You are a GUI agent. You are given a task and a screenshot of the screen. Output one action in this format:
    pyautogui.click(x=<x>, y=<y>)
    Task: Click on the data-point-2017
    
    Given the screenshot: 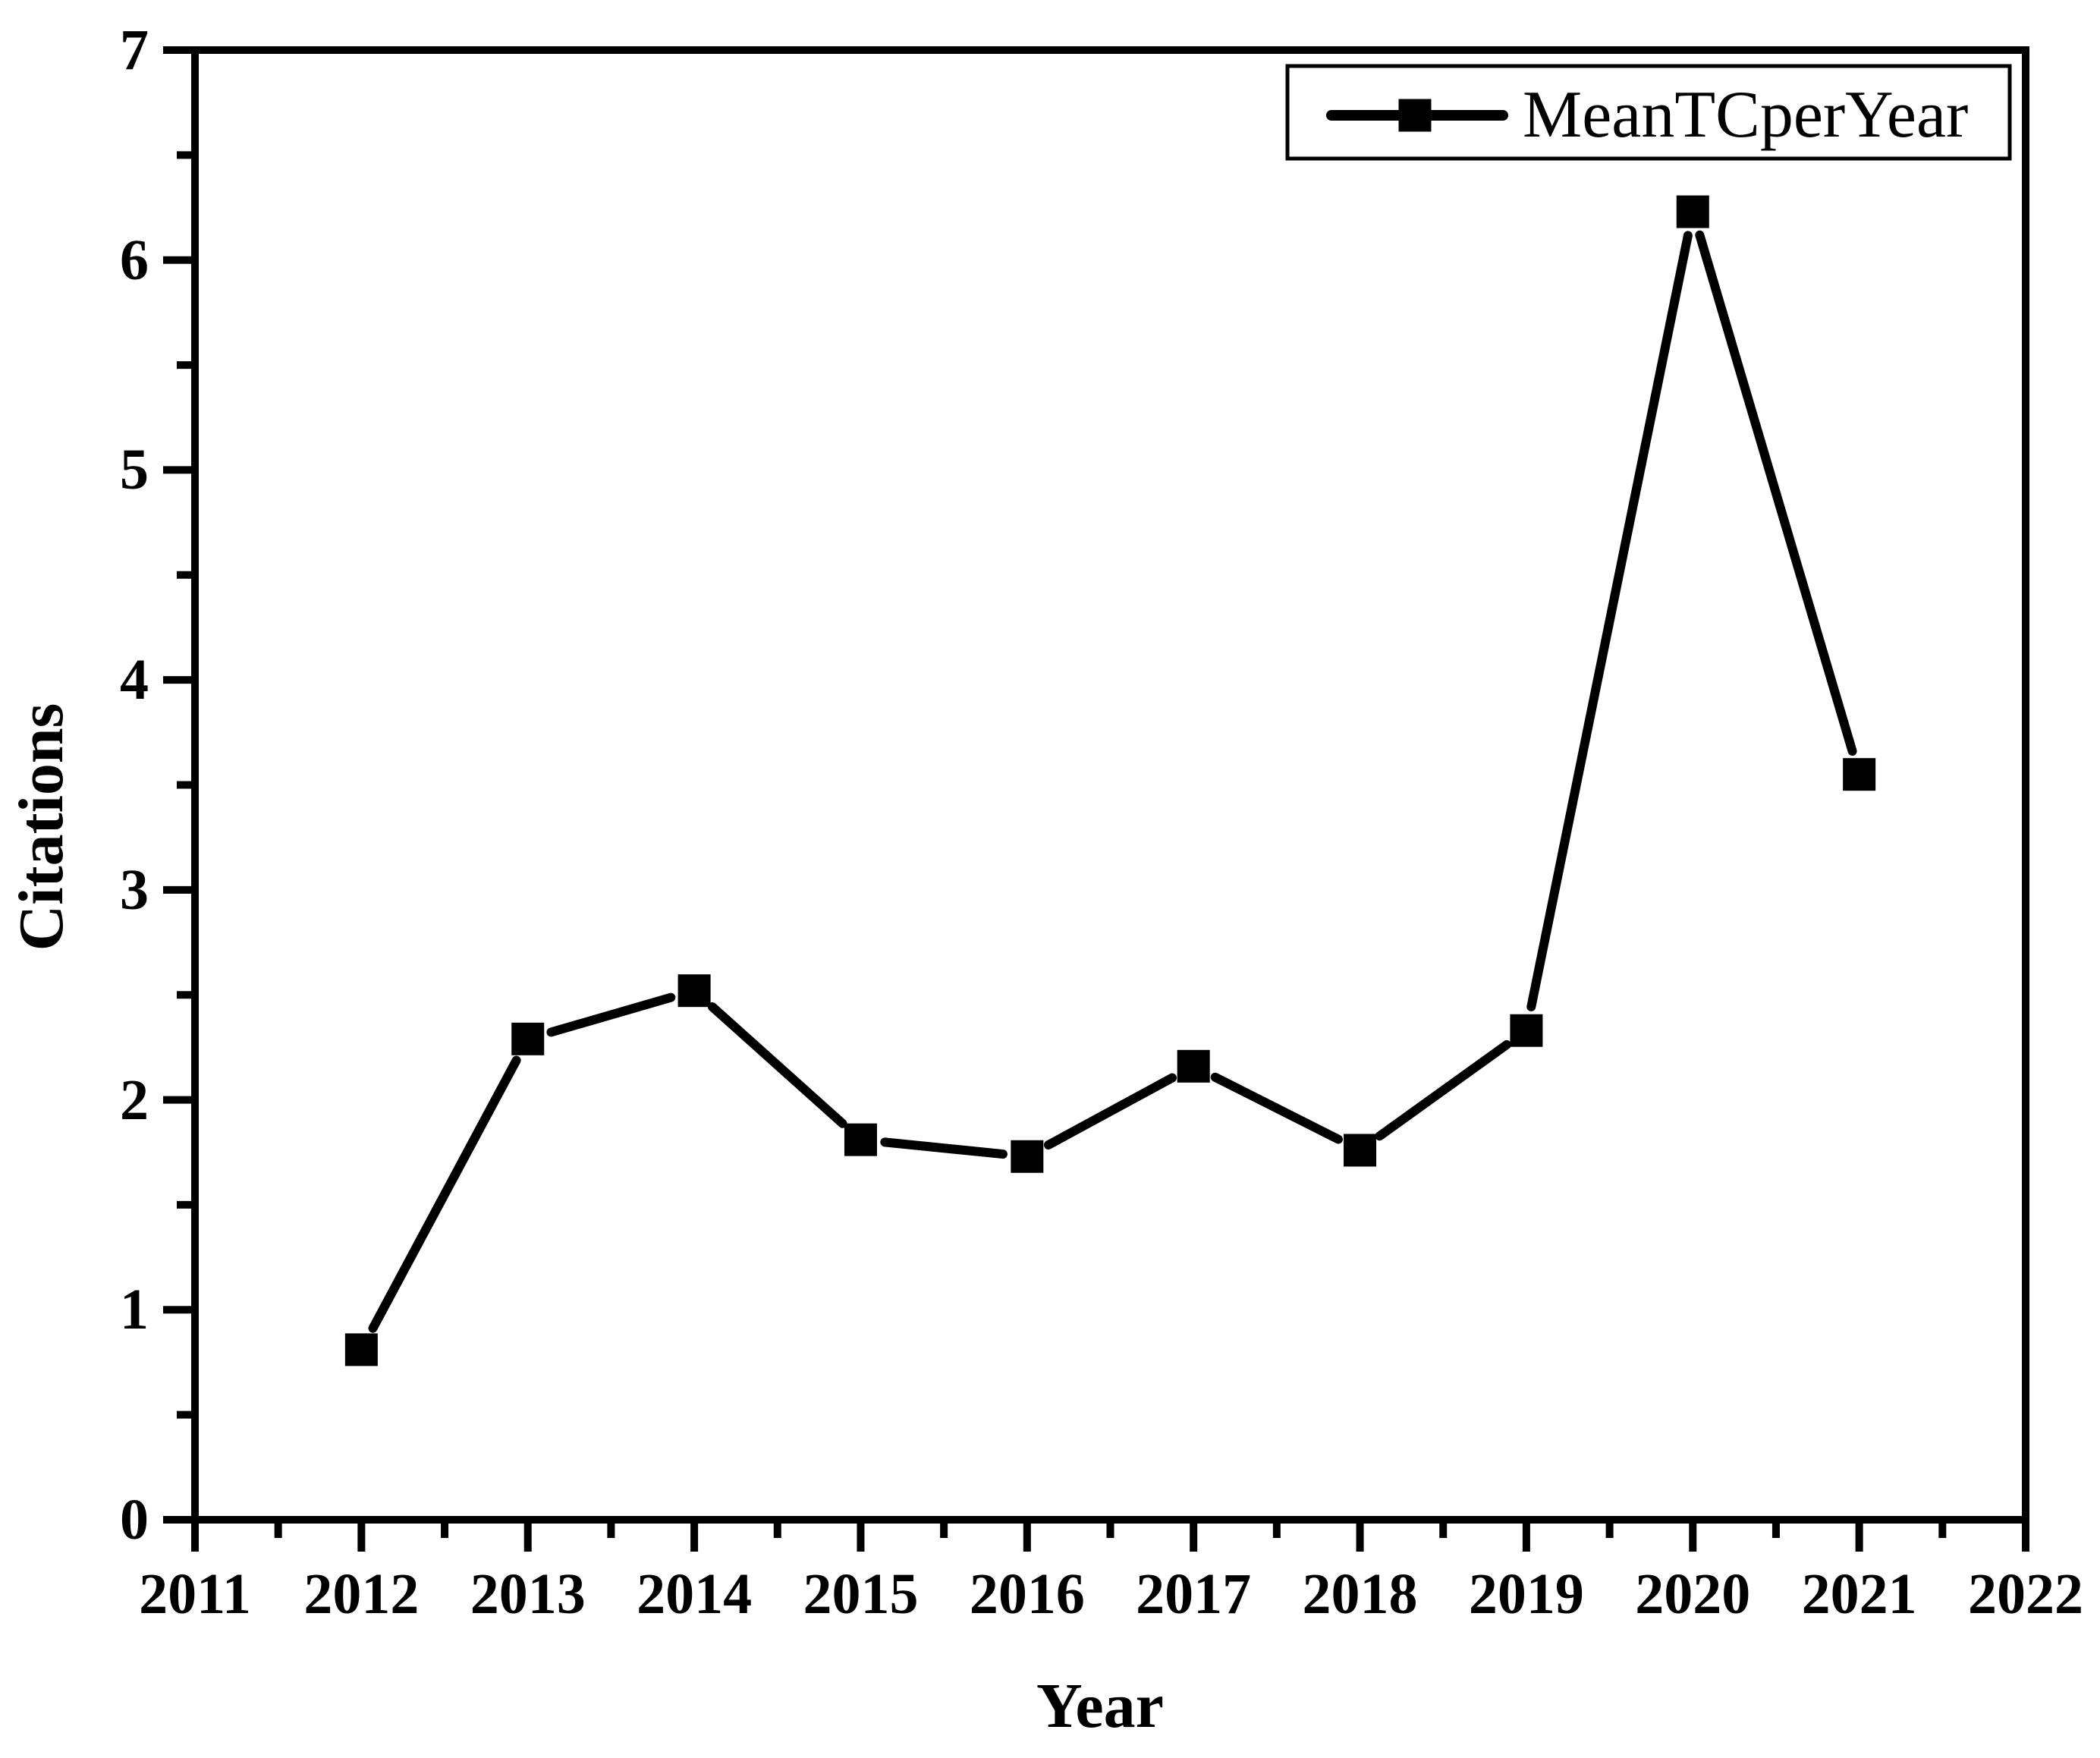 What is the action you would take?
    pyautogui.click(x=1193, y=1066)
    